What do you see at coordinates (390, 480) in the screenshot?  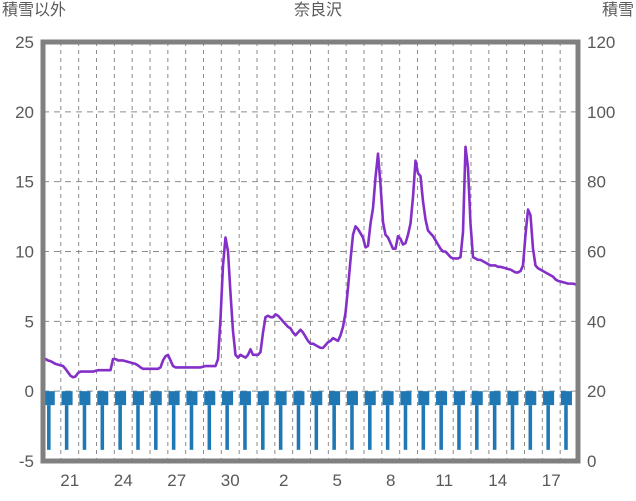 I see `x-tick-label: 8` at bounding box center [390, 480].